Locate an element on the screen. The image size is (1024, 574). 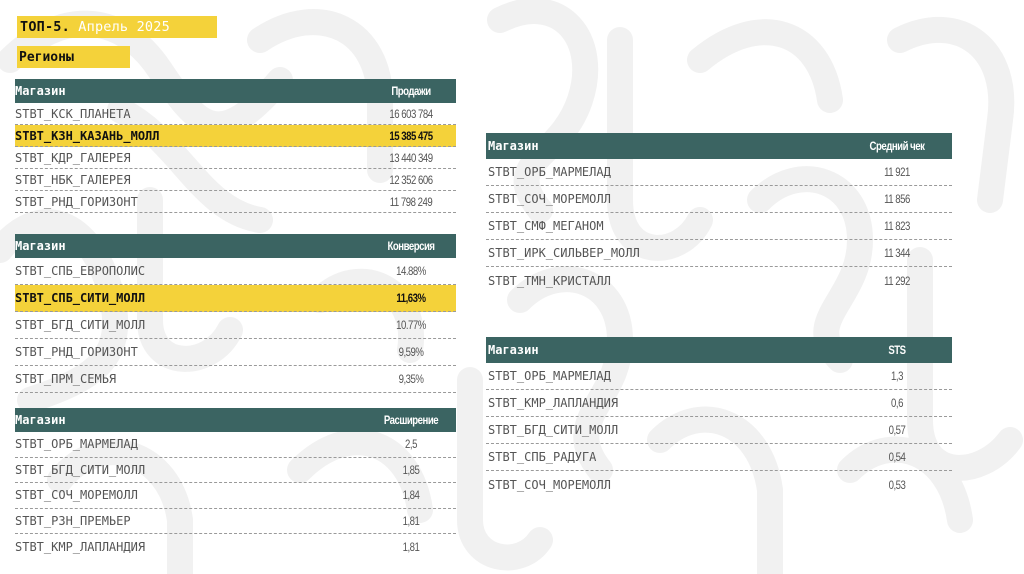
row-value: 0,57 is located at coordinates (897, 430).